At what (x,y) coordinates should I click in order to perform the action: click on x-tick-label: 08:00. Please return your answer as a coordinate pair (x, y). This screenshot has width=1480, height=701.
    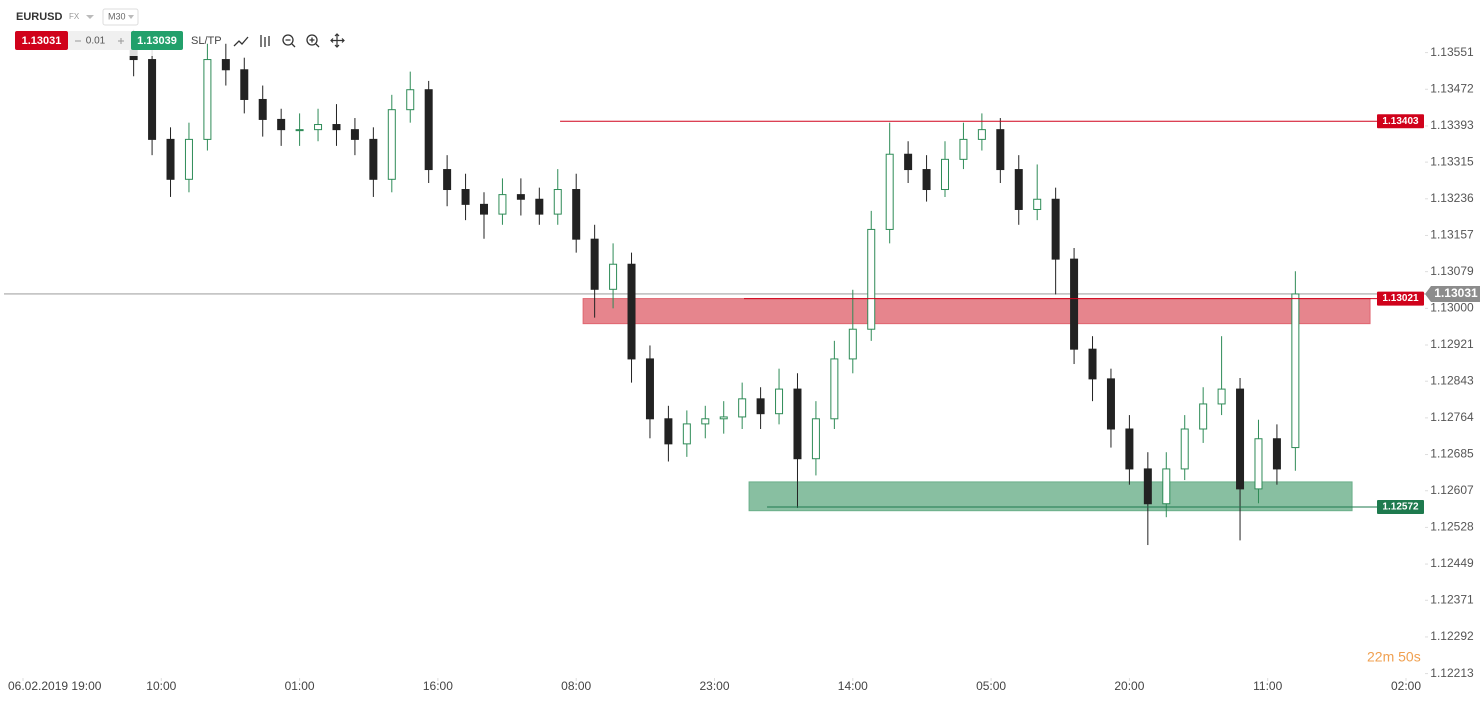
    Looking at the image, I should click on (576, 686).